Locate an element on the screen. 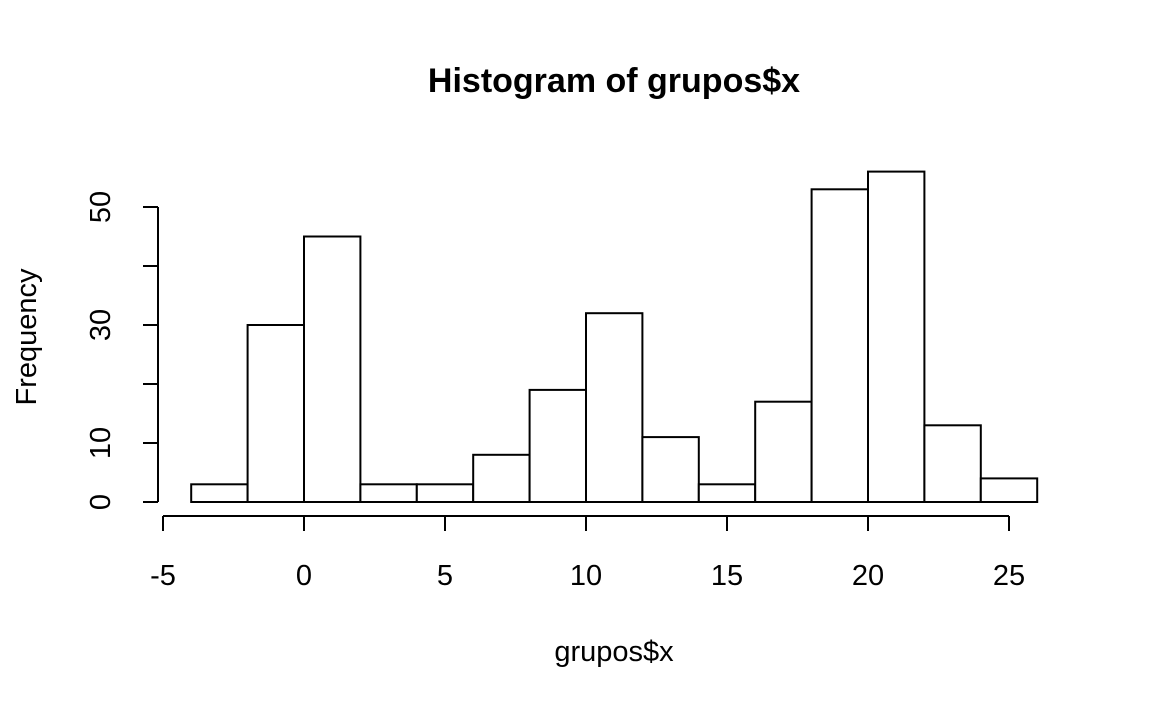  x-tick-label: 5 is located at coordinates (445, 576).